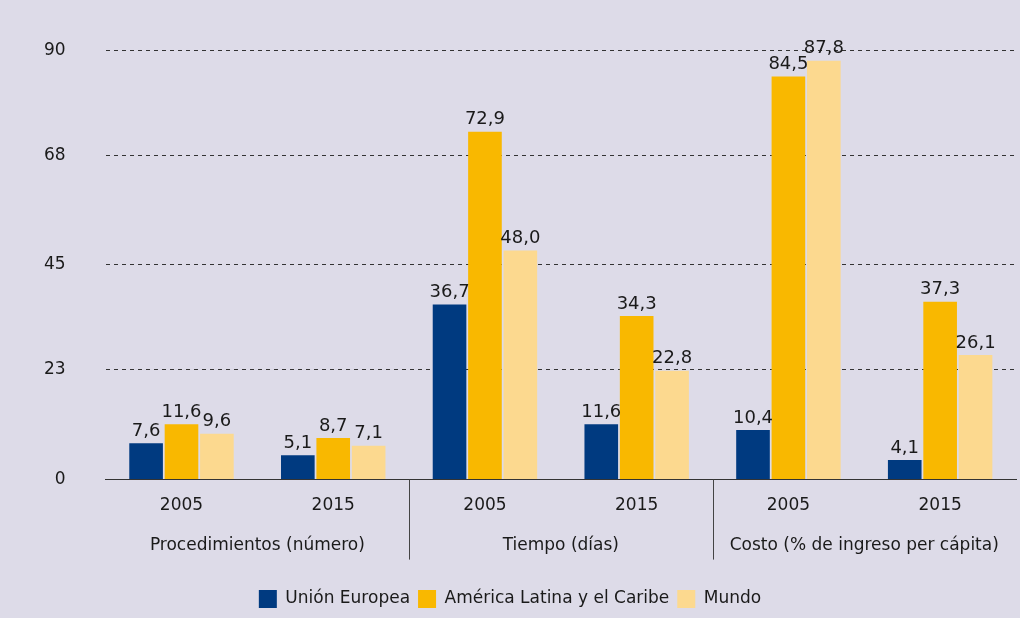 The height and width of the screenshot is (618, 1020). What do you see at coordinates (788, 63) in the screenshot?
I see `data-label: 84,5` at bounding box center [788, 63].